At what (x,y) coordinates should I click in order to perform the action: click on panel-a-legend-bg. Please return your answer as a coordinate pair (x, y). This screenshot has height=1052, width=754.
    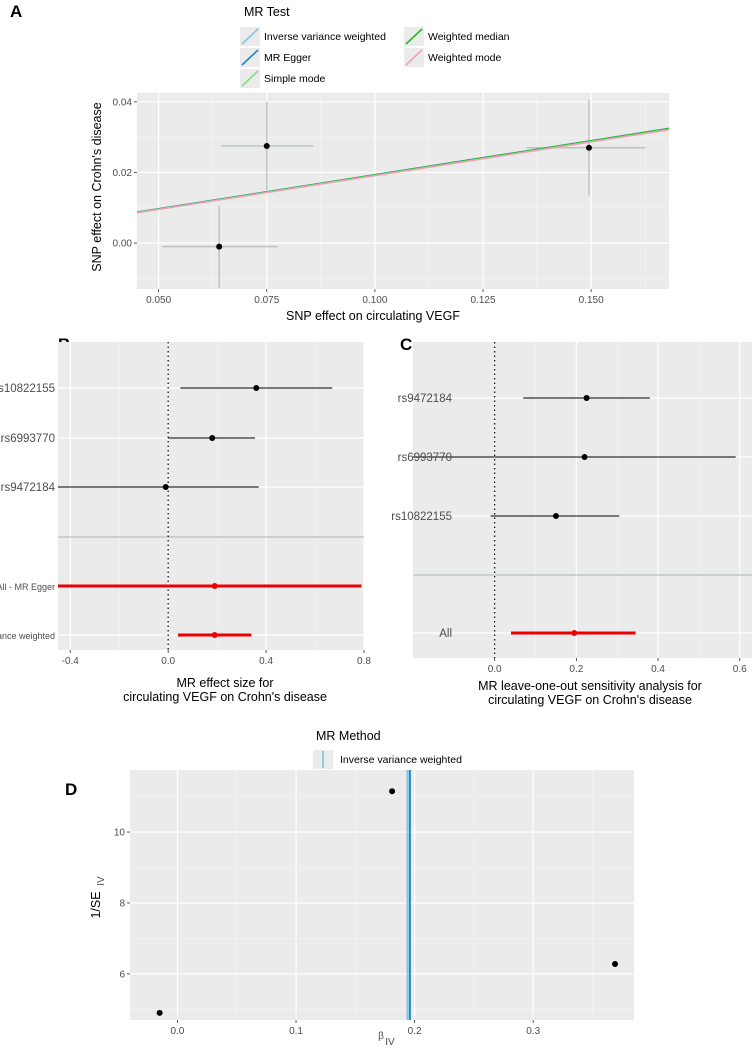
    Looking at the image, I should click on (382, 60).